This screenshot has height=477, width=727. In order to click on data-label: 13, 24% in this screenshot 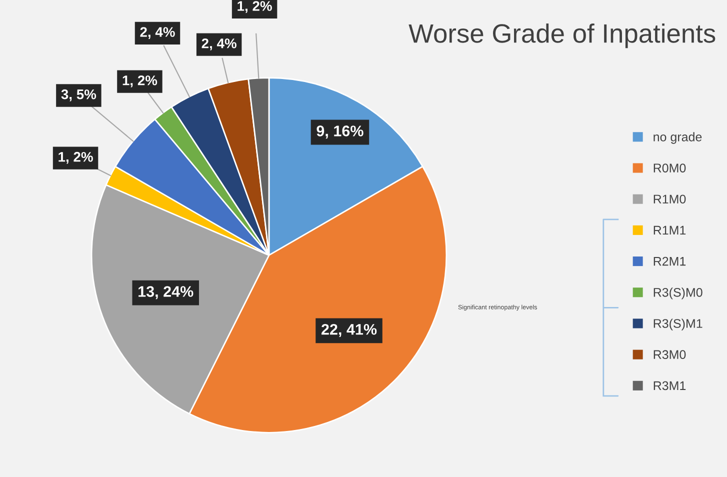, I will do `click(166, 293)`.